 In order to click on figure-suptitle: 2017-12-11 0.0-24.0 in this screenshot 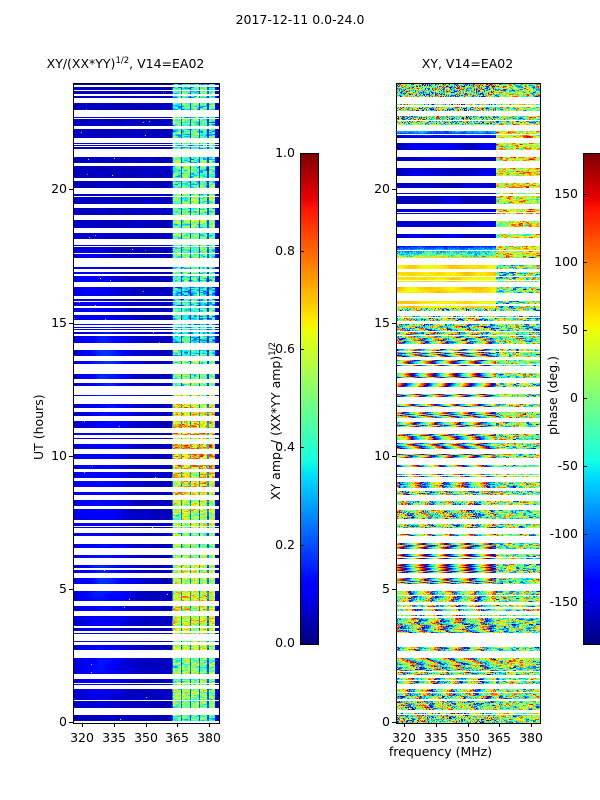, I will do `click(300, 19)`.